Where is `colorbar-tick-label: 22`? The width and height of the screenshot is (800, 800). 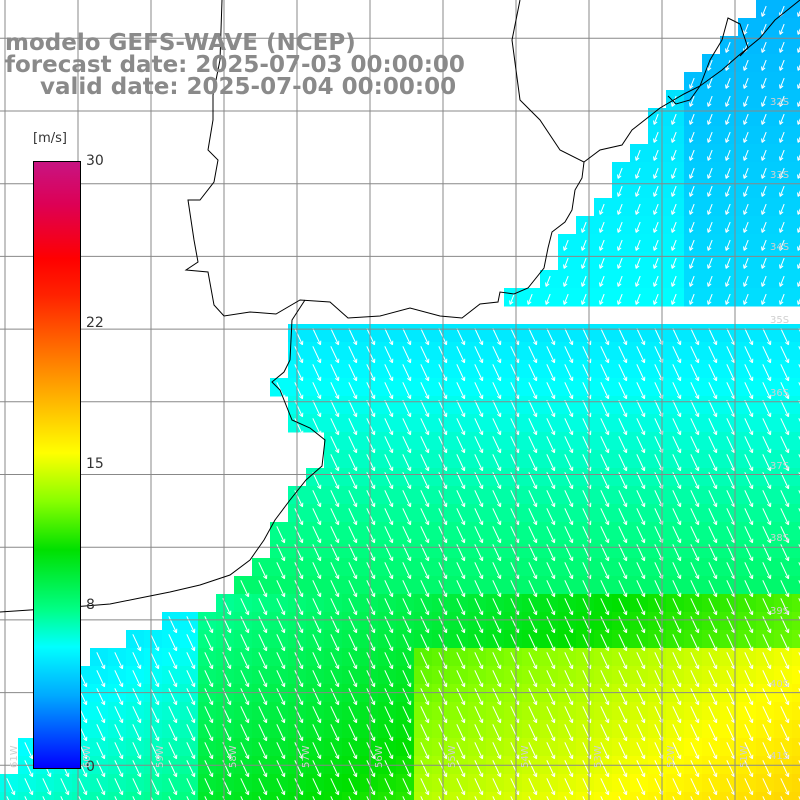
colorbar-tick-label: 22 is located at coordinates (95, 322).